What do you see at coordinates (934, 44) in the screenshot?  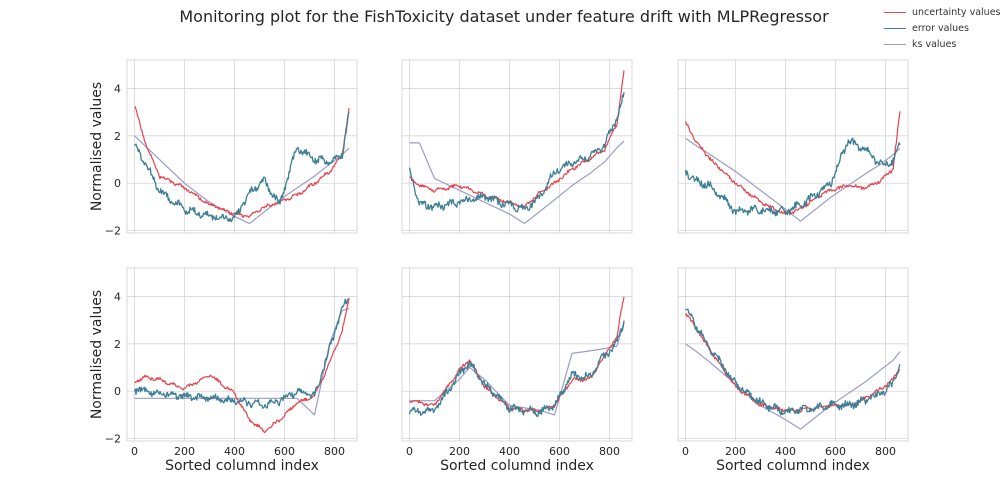 I see `legend-label-ks: ks values` at bounding box center [934, 44].